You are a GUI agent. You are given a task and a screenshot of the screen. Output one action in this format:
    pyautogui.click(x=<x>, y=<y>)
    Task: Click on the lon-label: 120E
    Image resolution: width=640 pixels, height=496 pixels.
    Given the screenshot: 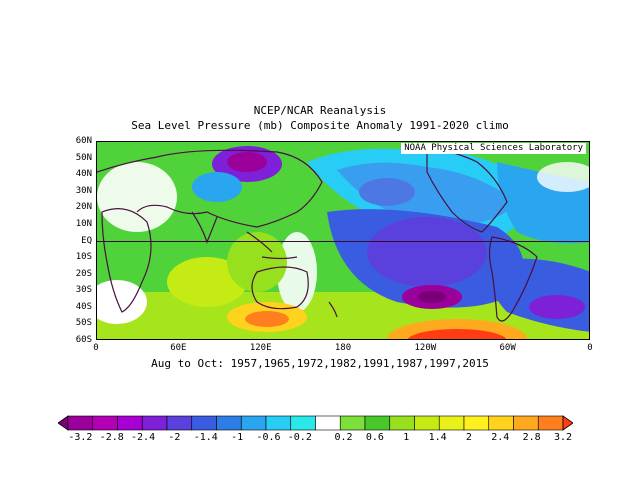 What is the action you would take?
    pyautogui.click(x=260, y=348)
    